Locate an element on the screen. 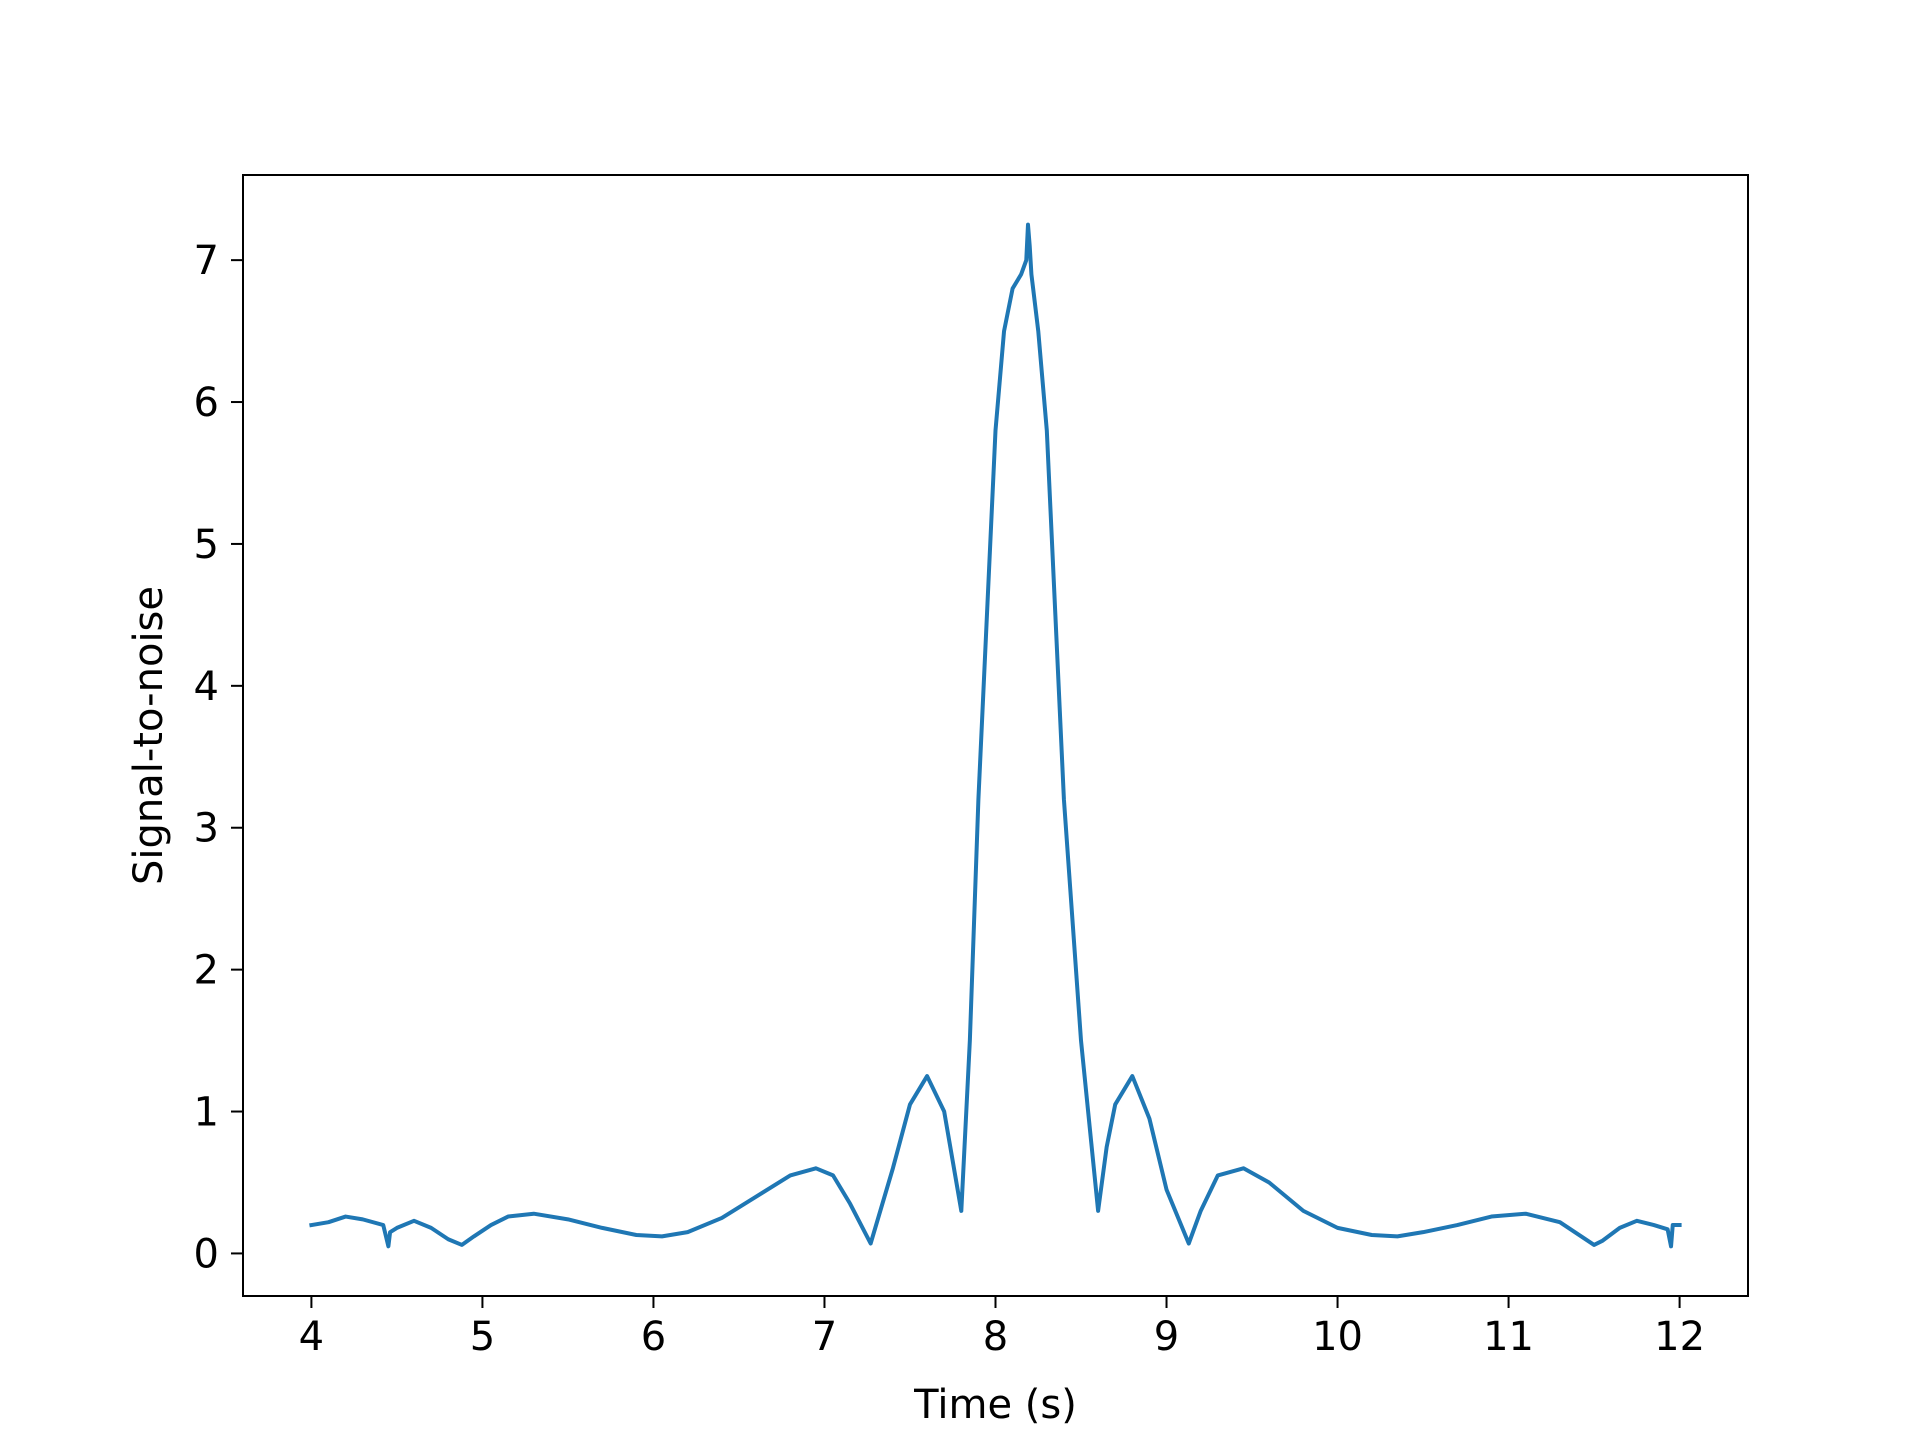  x-tick-label: 6 is located at coordinates (653, 1337).